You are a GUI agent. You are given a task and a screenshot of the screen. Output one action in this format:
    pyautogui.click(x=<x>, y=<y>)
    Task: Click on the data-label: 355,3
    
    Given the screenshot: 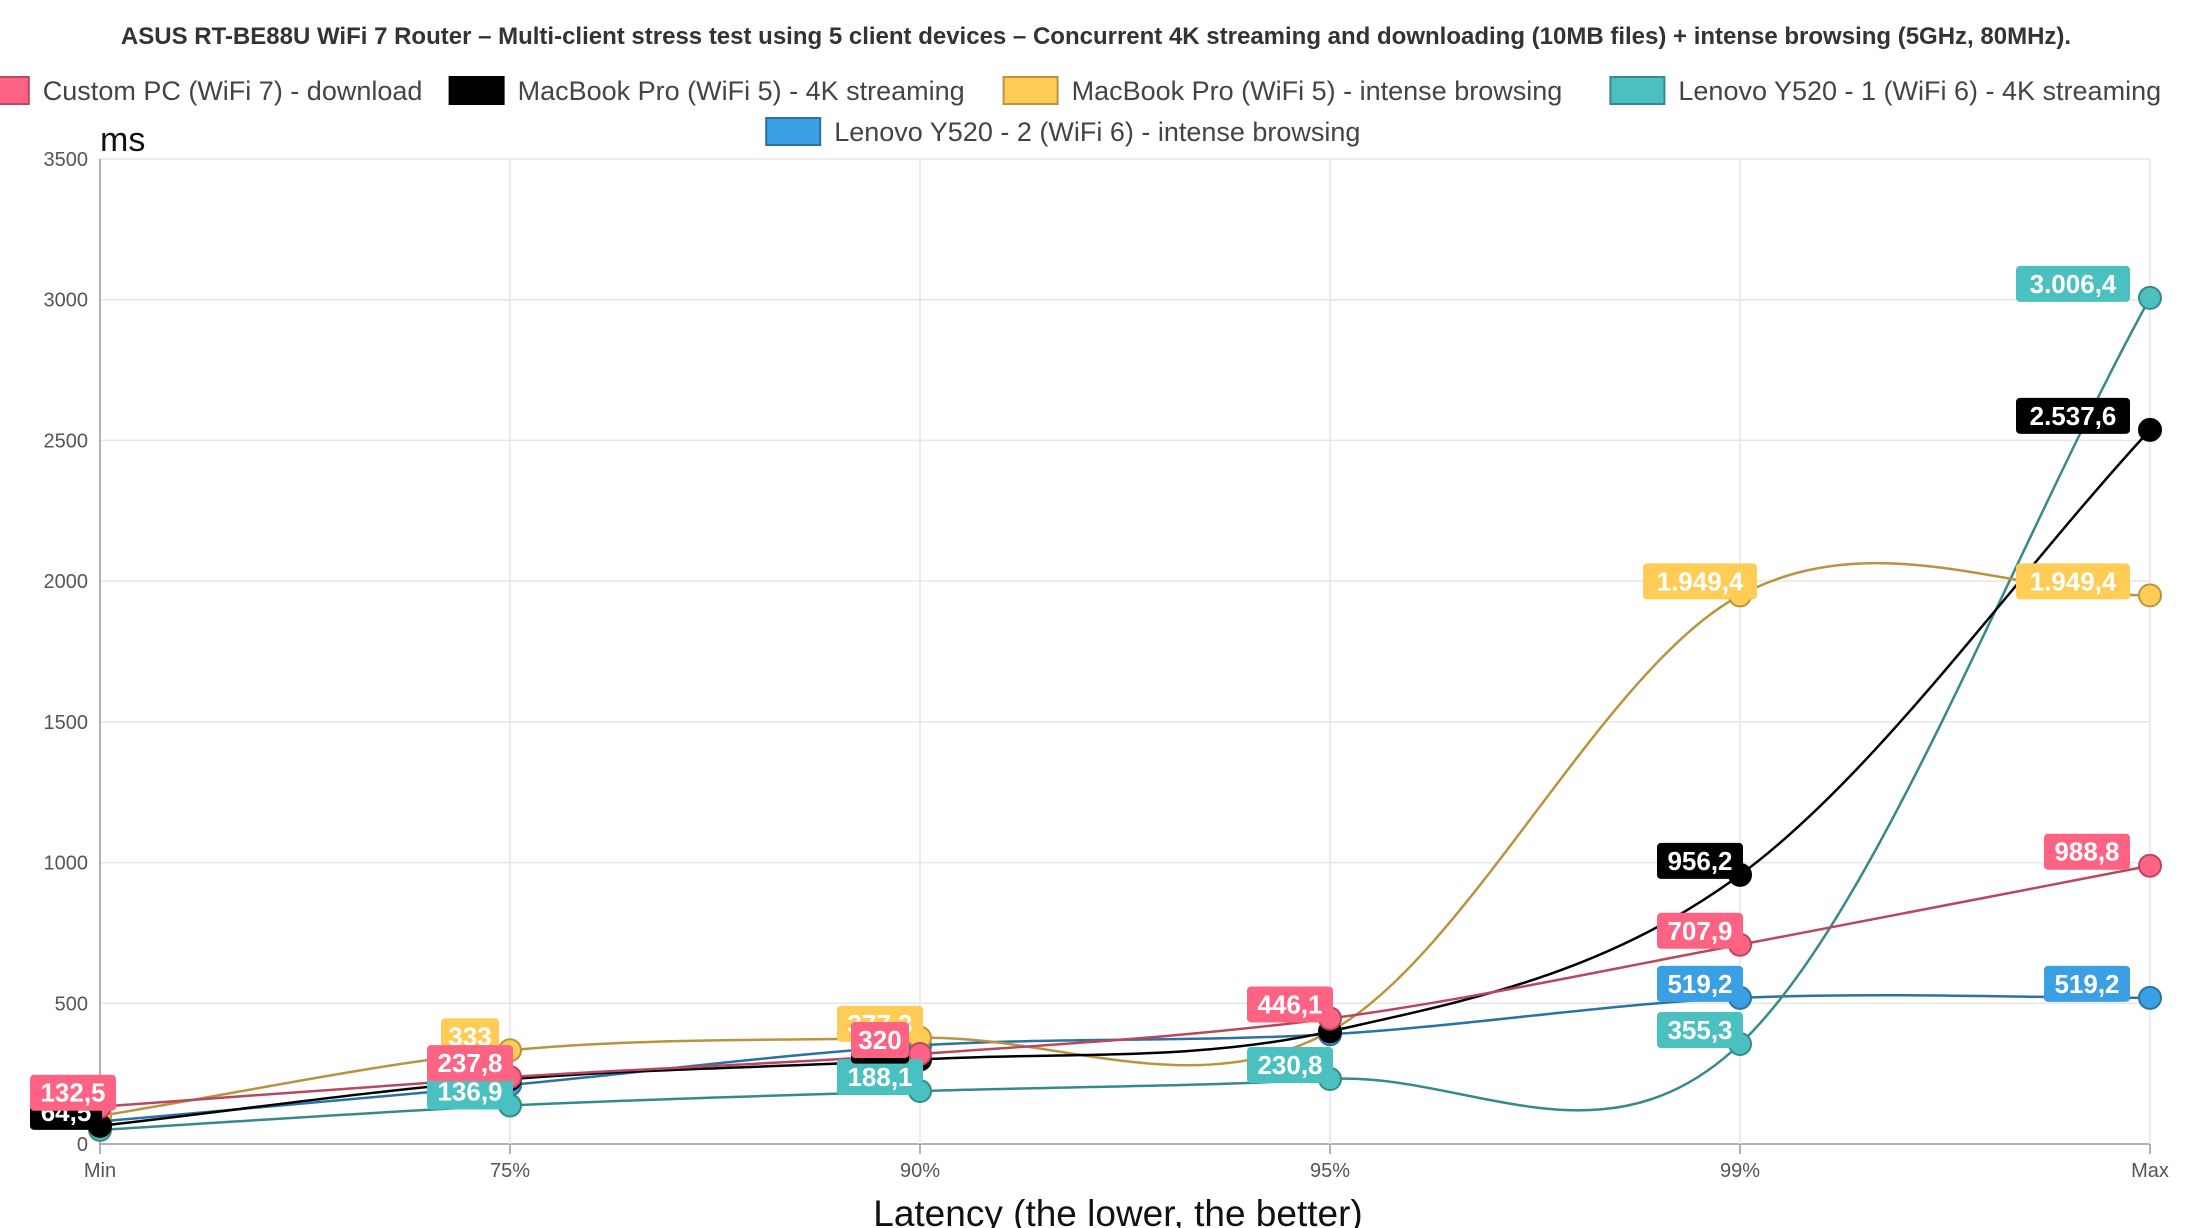 What is the action you would take?
    pyautogui.click(x=1700, y=1030)
    